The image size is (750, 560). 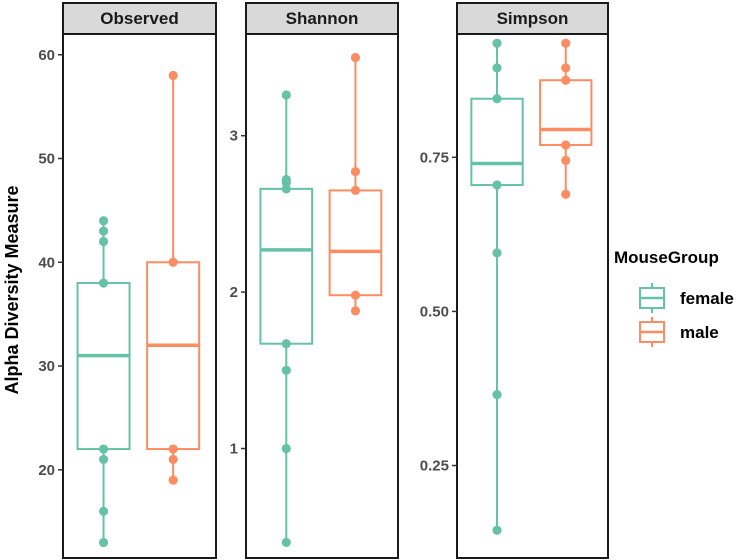 What do you see at coordinates (666, 257) in the screenshot?
I see `legend-title: MouseGroup` at bounding box center [666, 257].